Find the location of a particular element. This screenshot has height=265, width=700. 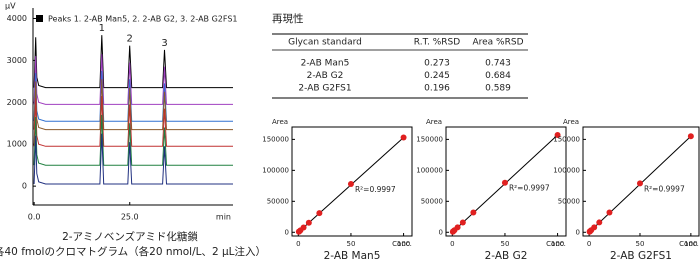

table-cell: 0.196 is located at coordinates (437, 89).